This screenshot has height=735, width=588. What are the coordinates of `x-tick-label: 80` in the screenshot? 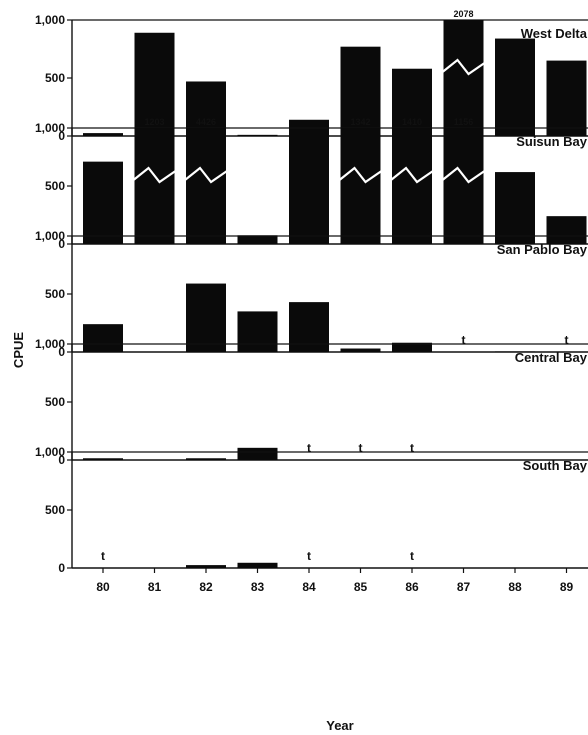 It's located at (103, 587).